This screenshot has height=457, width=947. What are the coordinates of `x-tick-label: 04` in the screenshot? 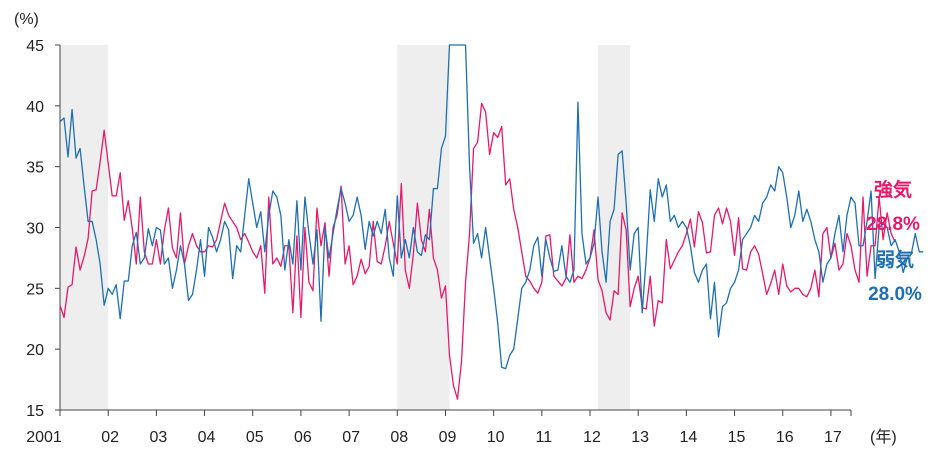 It's located at (207, 437).